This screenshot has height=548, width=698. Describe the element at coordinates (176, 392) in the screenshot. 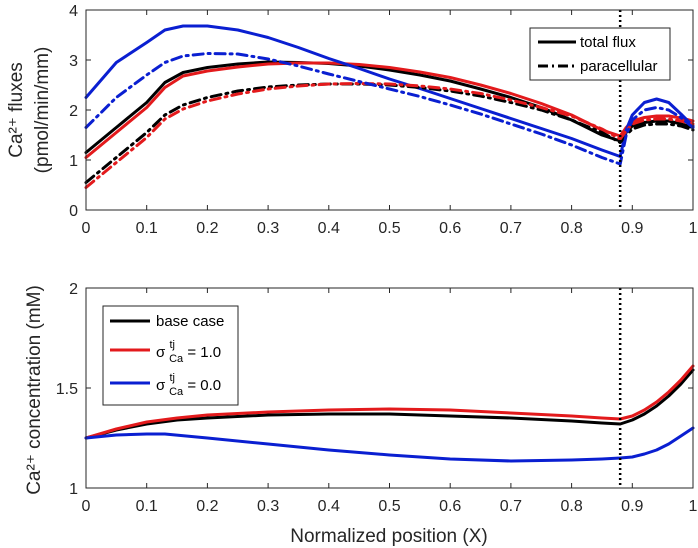

I see `legend-sigma-0-sub: Ca` at that location.